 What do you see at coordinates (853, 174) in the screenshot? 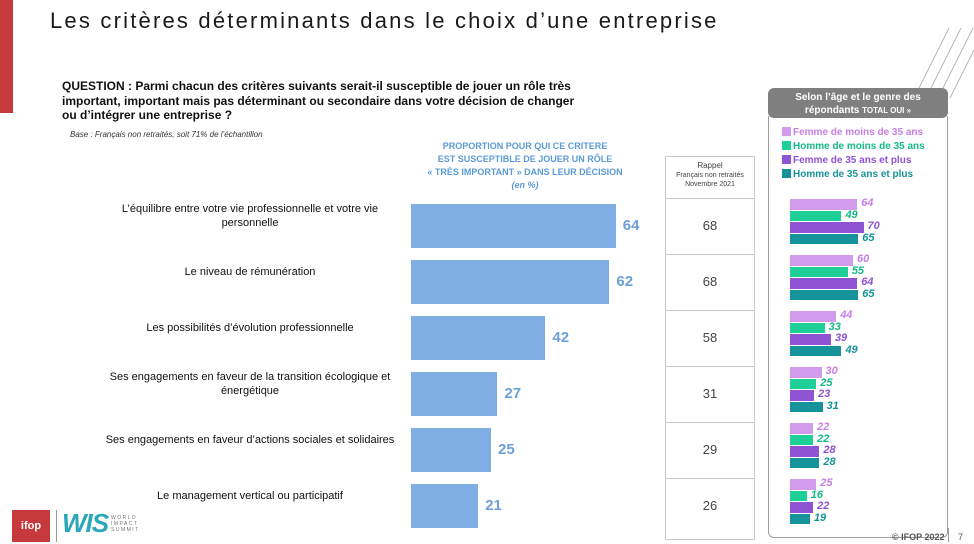
I see `legend-label: Homme de 35 ans et plus` at bounding box center [853, 174].